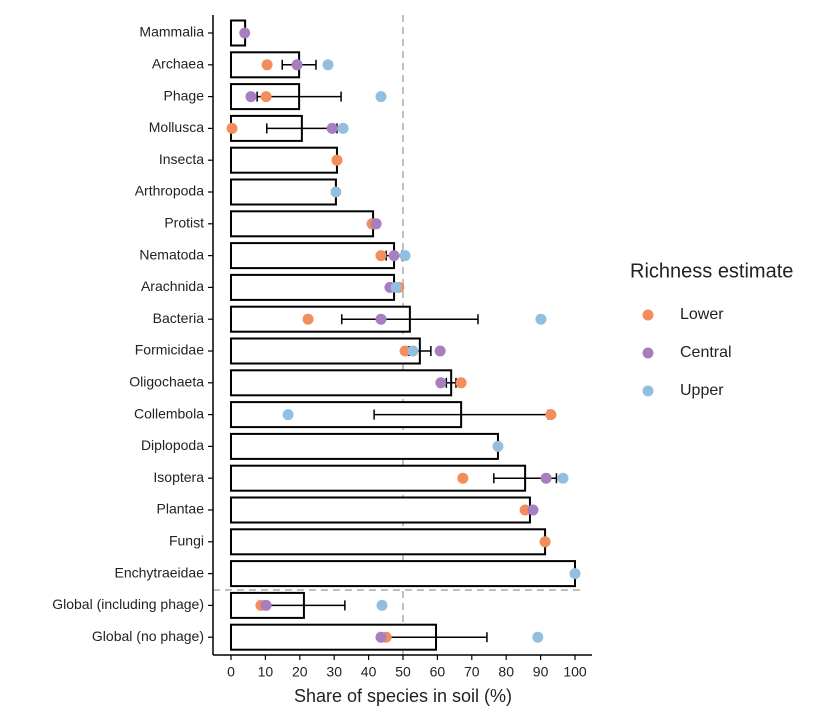 The width and height of the screenshot is (830, 711). Describe the element at coordinates (472, 672) in the screenshot. I see `x-tick-label: 70` at that location.